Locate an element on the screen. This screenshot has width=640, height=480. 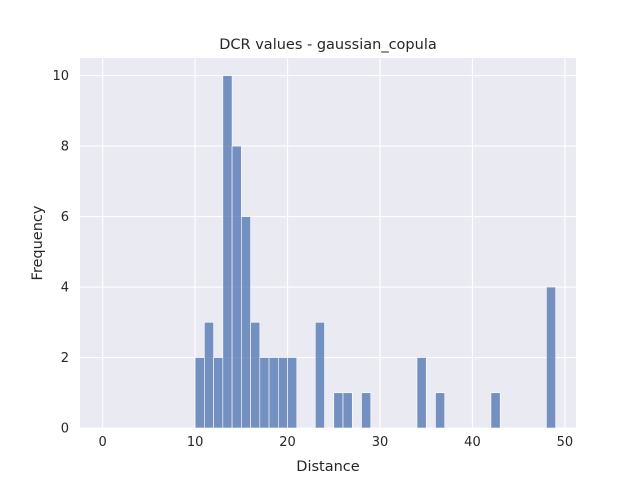
y-tick-label: 0 is located at coordinates (65, 429).